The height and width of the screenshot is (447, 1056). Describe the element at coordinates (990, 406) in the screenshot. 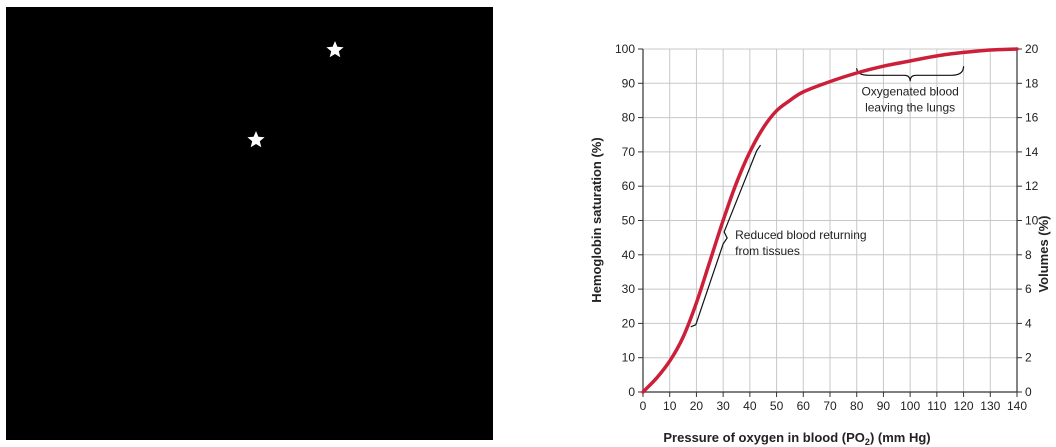

I see `x-tick-label: 130` at that location.